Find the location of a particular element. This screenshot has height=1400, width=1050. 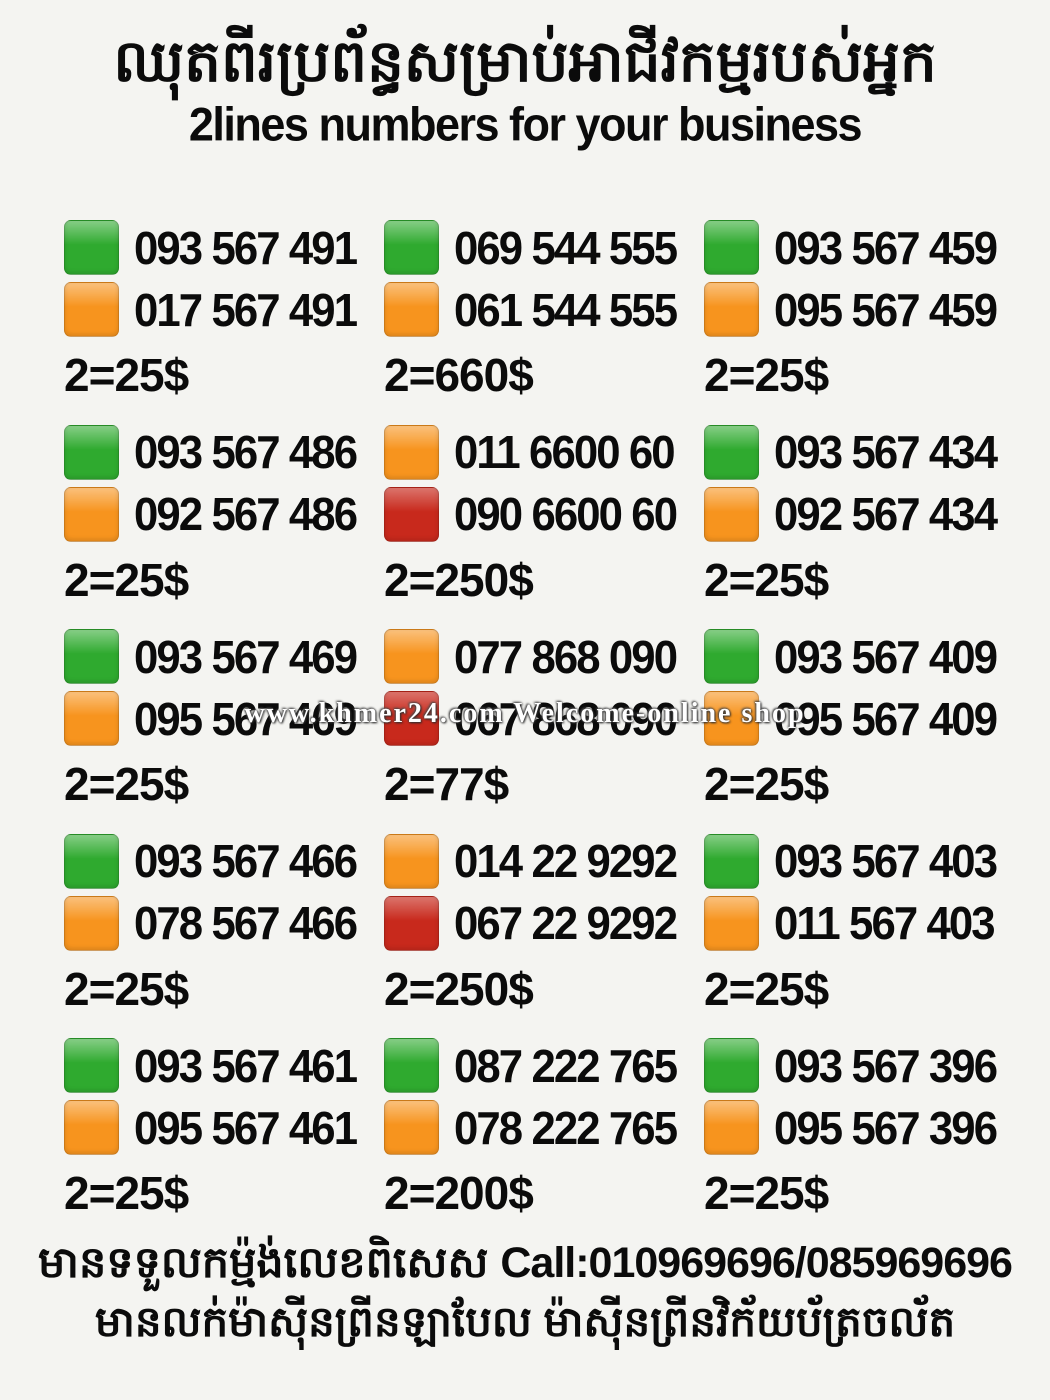

footer-khmer-order-text: មានទទួលកម្ម៉ង់លេខពិសេស is located at coordinates (263, 1263).